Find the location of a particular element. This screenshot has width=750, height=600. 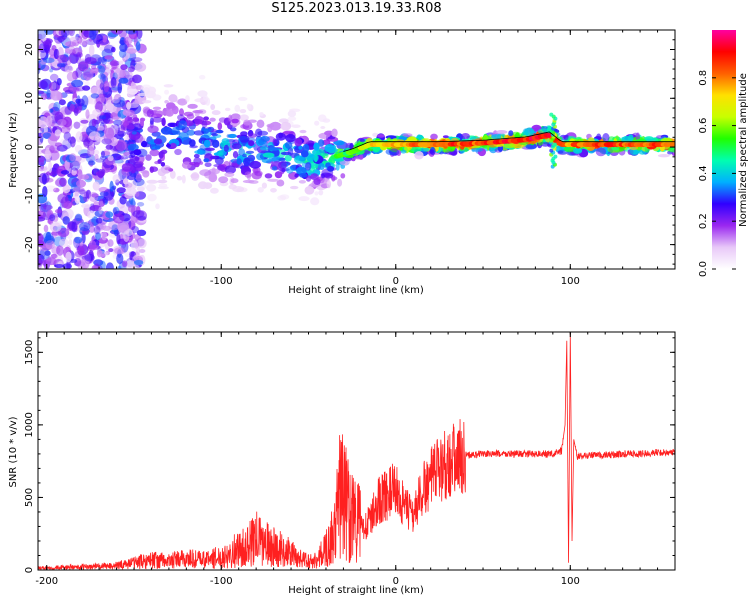

y-tick-label: 20 is located at coordinates (29, 49).